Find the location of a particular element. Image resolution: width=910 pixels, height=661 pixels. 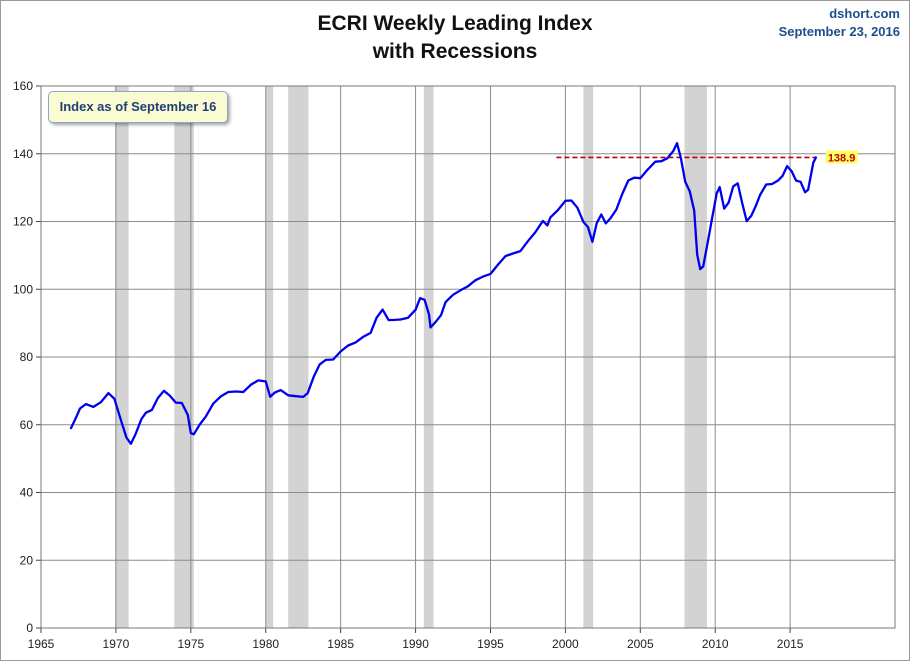

y-tick-label-0: 0 is located at coordinates (29, 628).